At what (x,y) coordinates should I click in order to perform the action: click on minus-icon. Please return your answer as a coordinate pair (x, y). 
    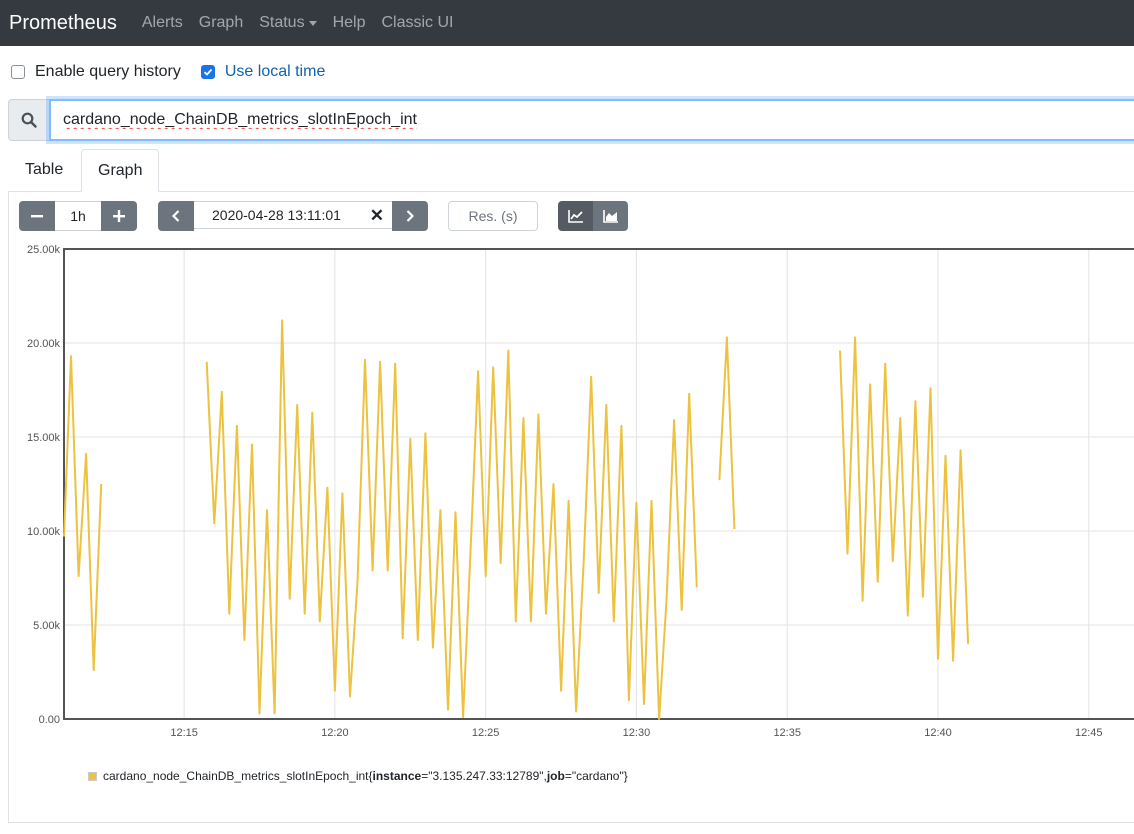
    Looking at the image, I should click on (37, 216).